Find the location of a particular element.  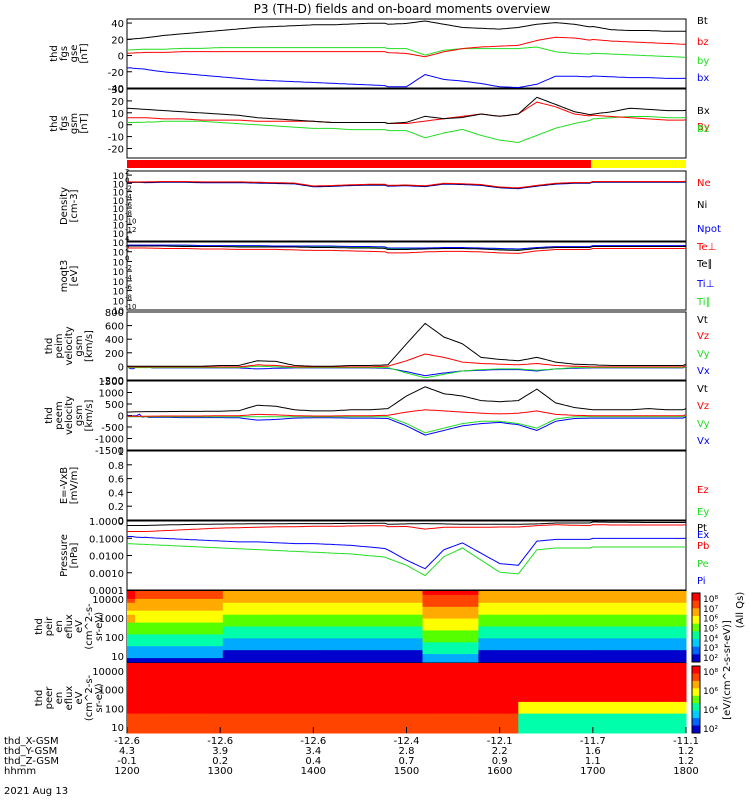

y-tick-label: 0 is located at coordinates (121, 521).